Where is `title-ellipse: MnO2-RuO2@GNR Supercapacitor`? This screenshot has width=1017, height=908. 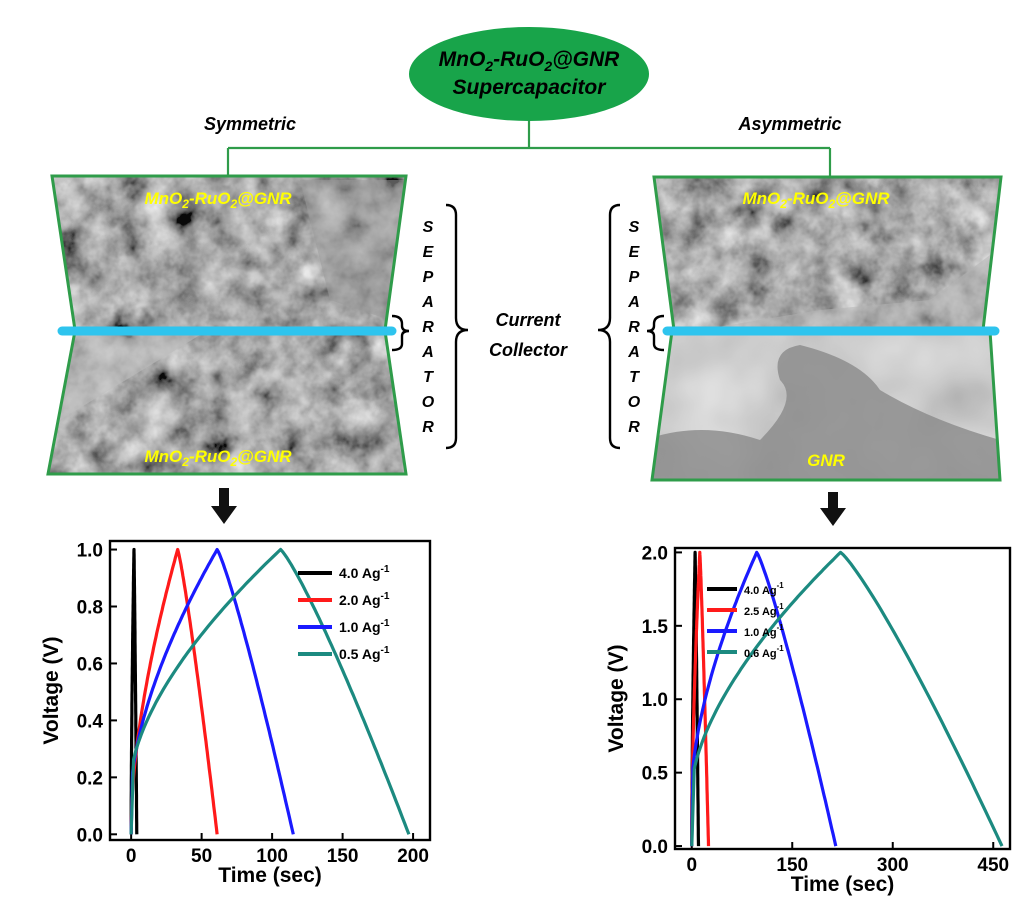
title-ellipse: MnO2-RuO2@GNR Supercapacitor is located at coordinates (529, 74).